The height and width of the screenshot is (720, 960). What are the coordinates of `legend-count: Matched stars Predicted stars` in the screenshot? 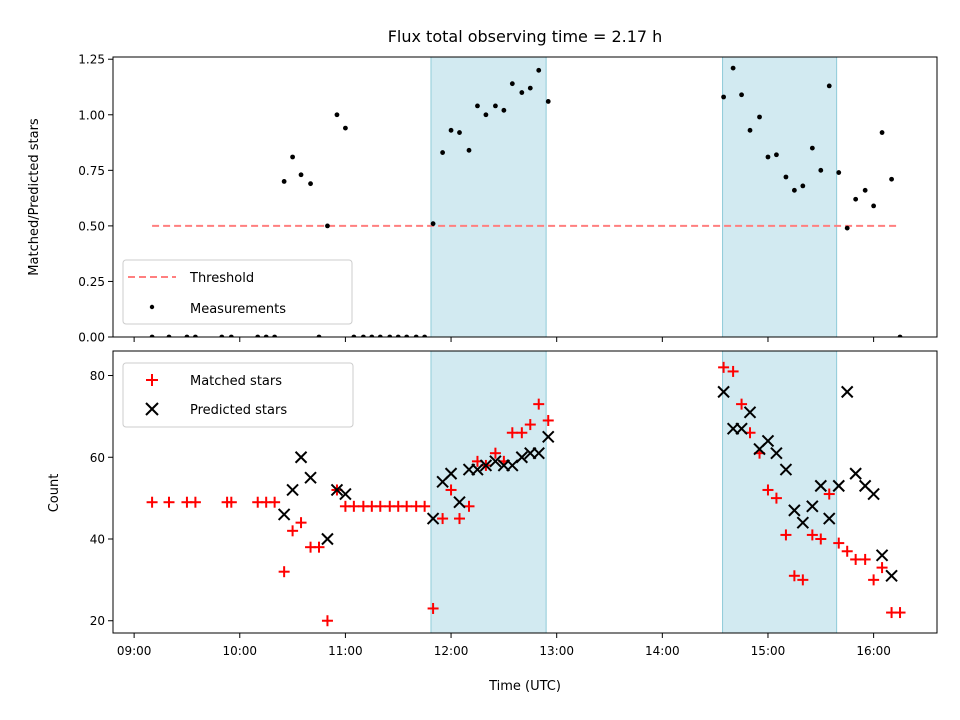 It's located at (238, 395).